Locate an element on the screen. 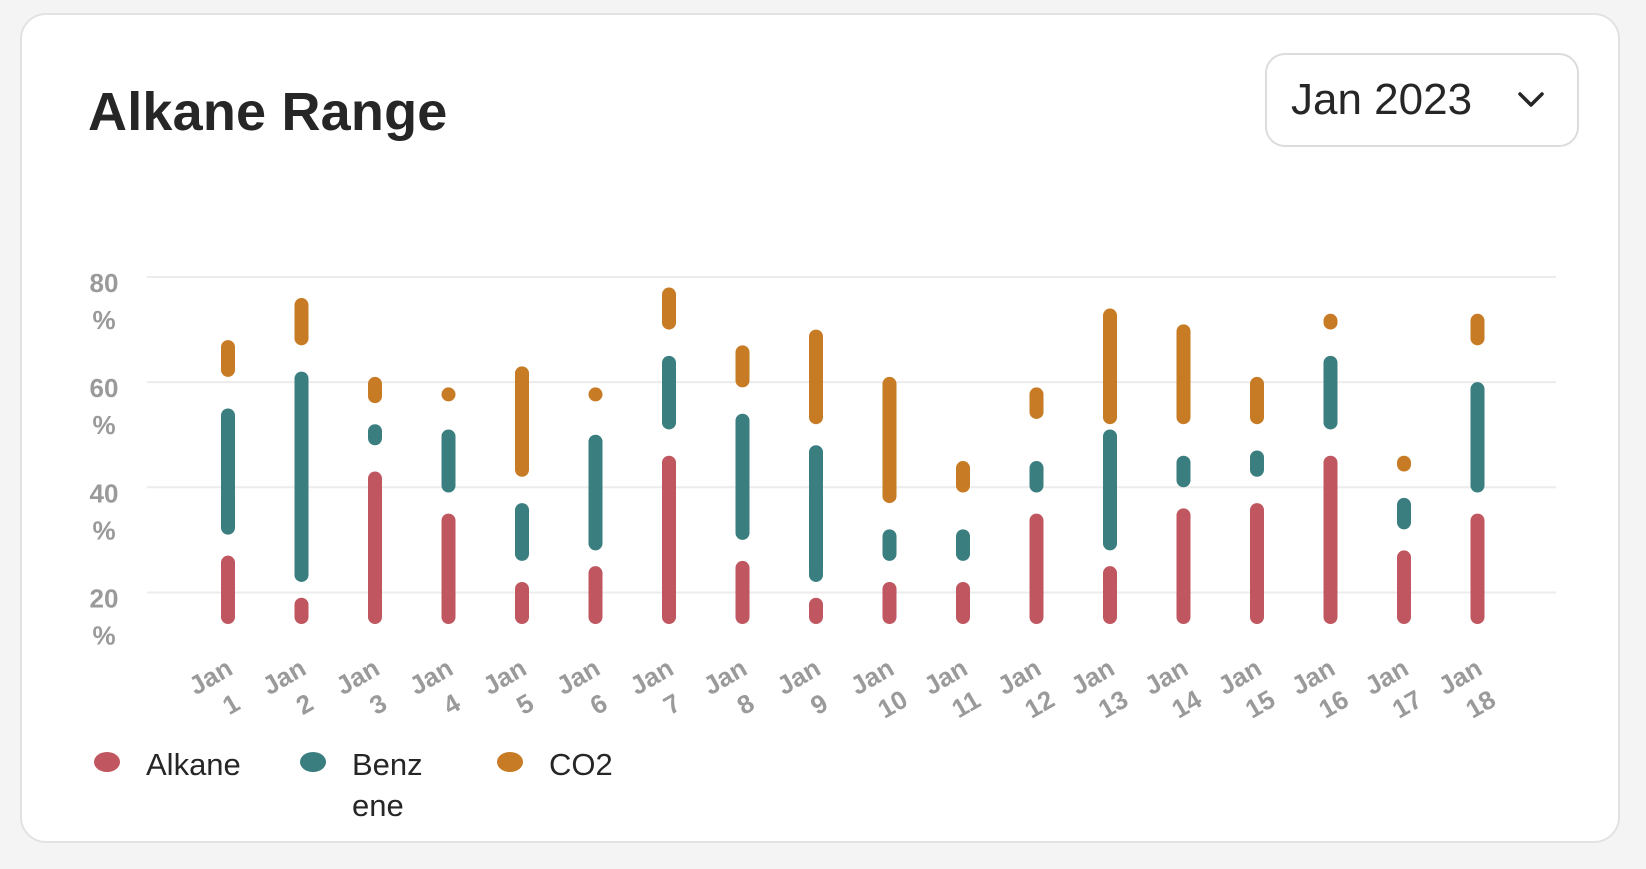 The width and height of the screenshot is (1646, 869). x-tick-label-group: Jan11 is located at coordinates (952, 688).